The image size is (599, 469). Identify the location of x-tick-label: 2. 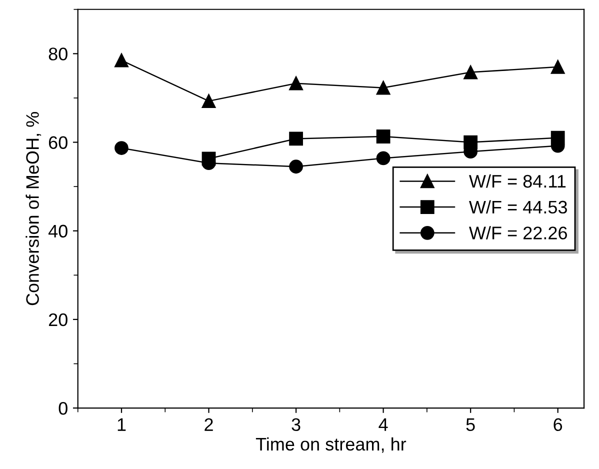
(208, 424).